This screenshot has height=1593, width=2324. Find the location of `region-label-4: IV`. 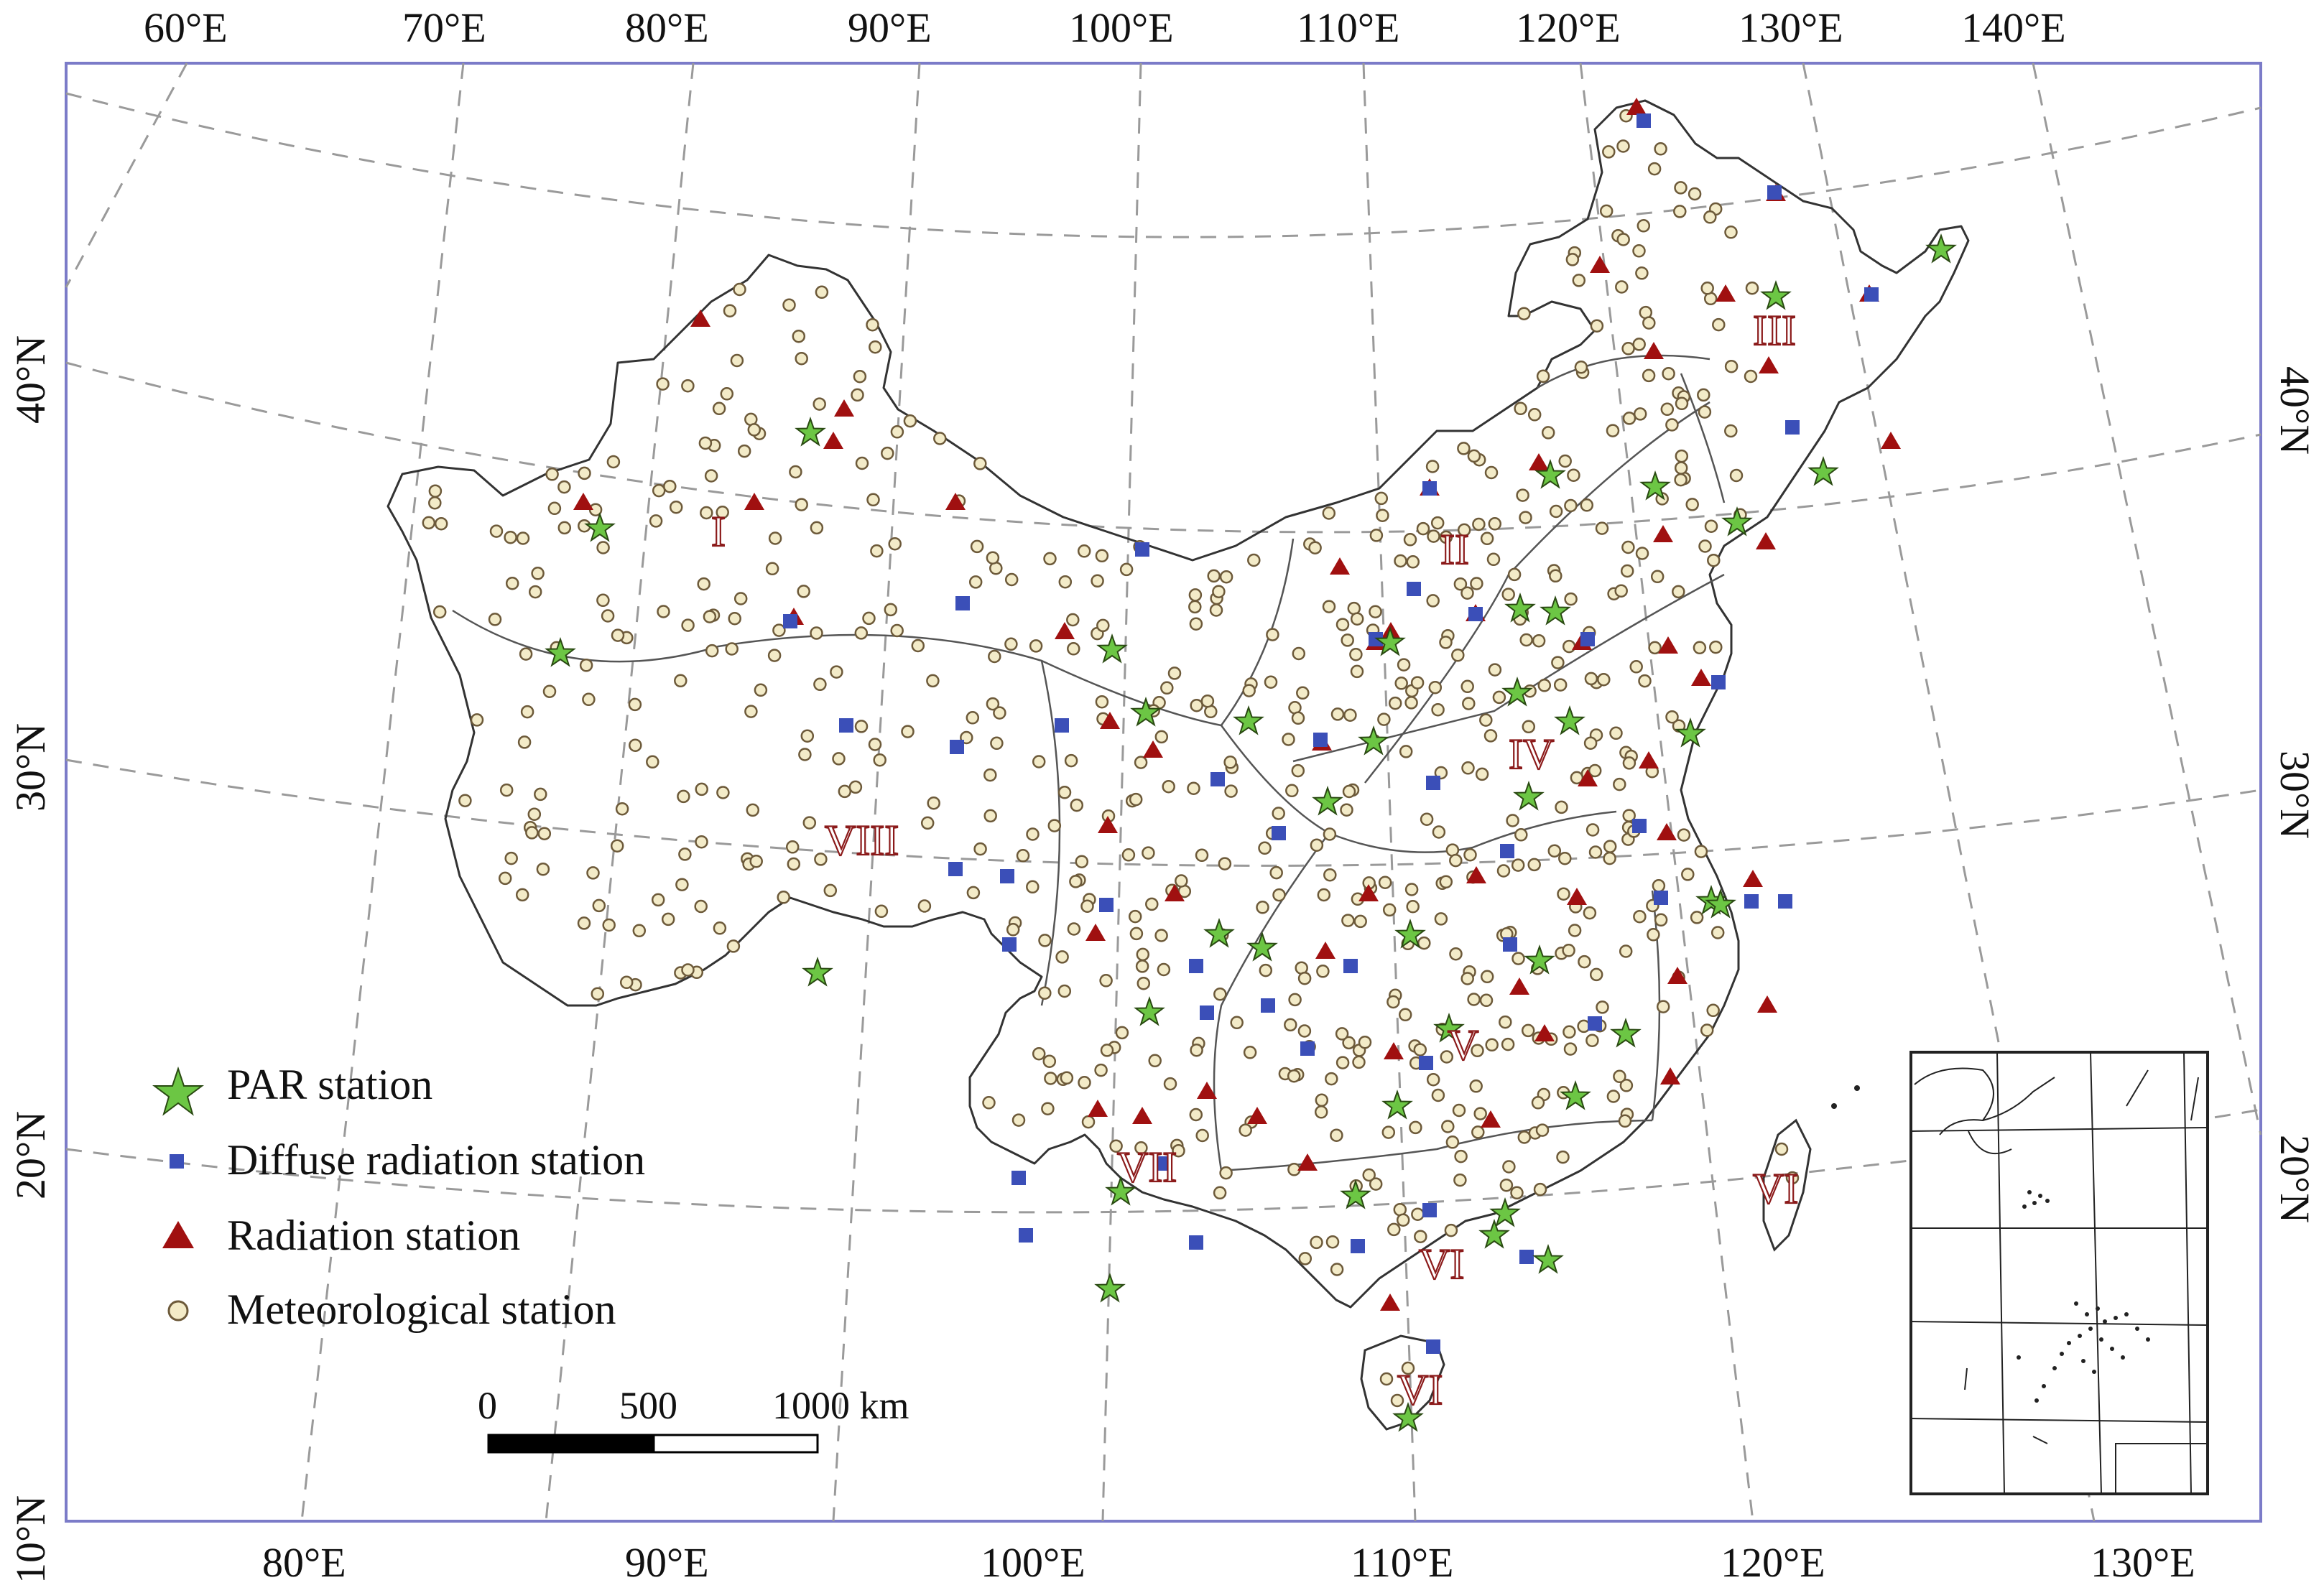

region-label-4: IV is located at coordinates (1531, 754).